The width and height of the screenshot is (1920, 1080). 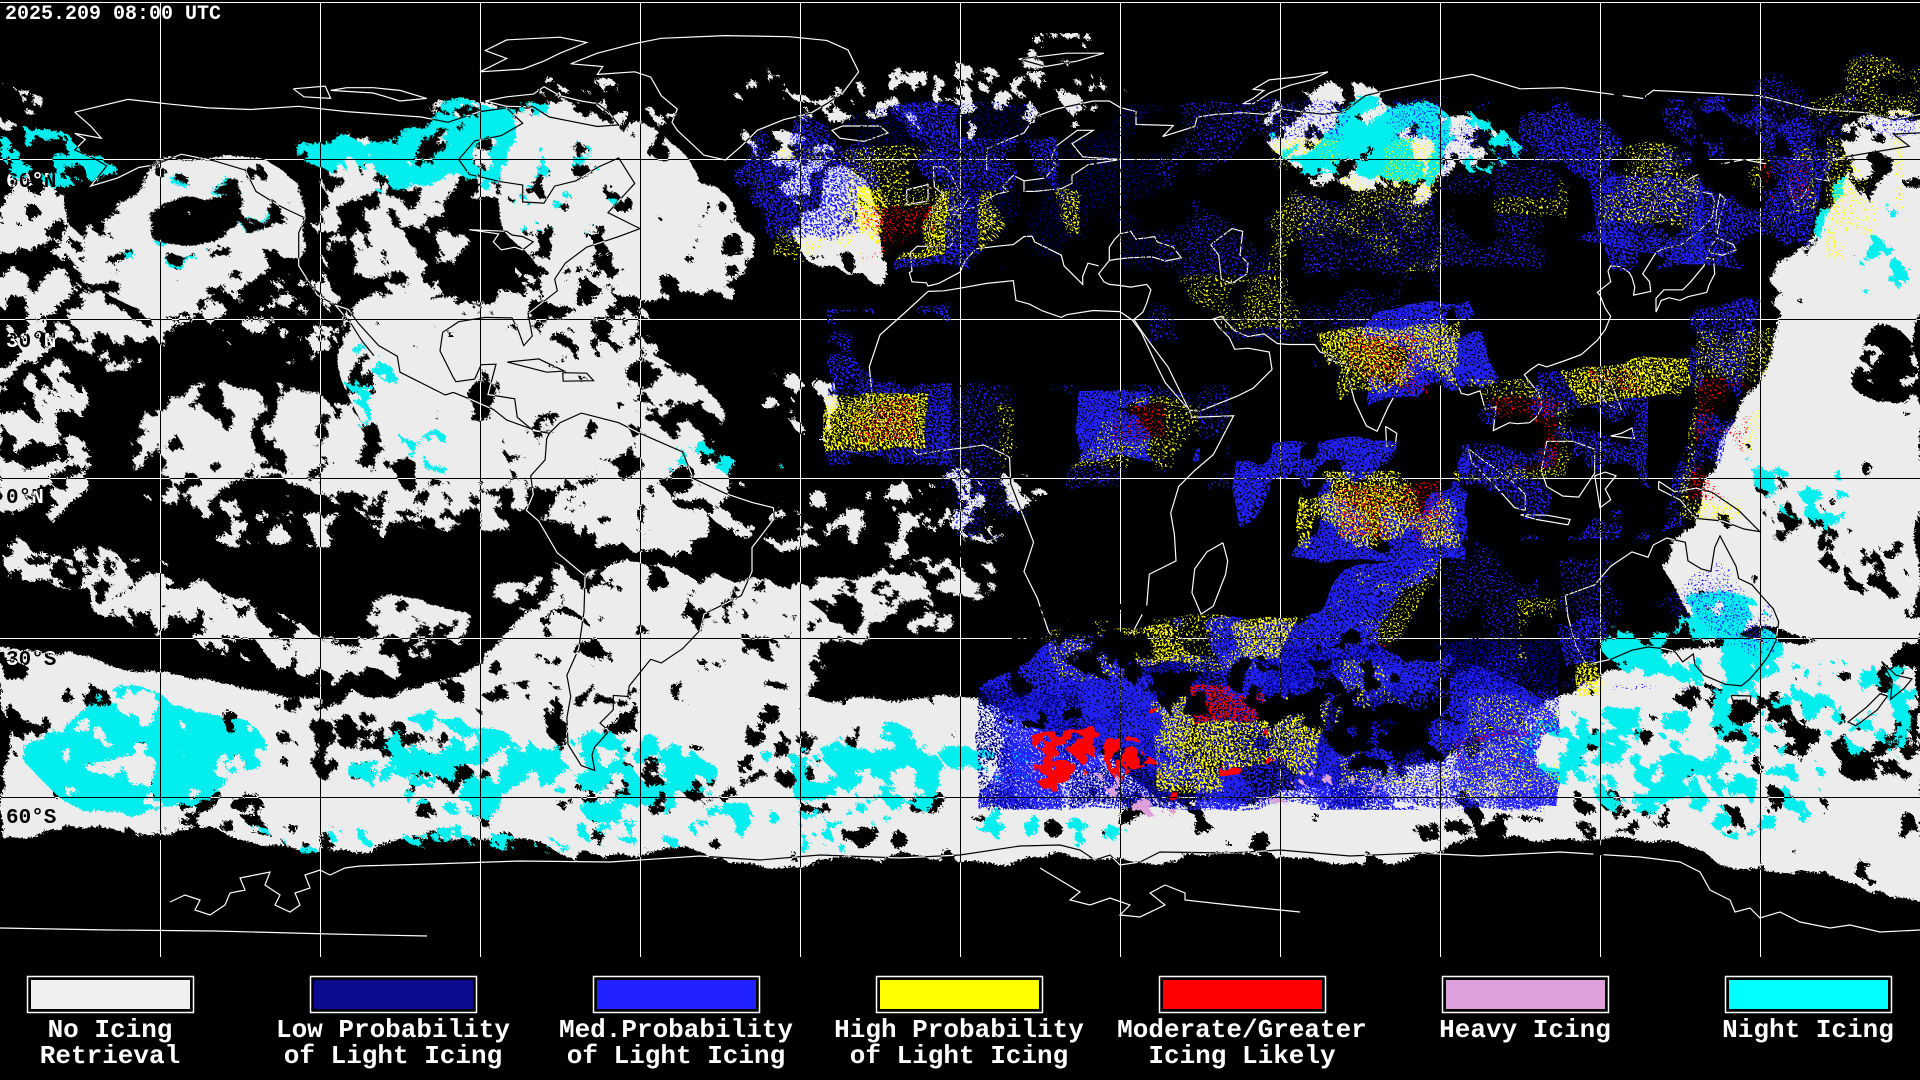 I want to click on svg-text: Low Probability, so click(x=393, y=1030).